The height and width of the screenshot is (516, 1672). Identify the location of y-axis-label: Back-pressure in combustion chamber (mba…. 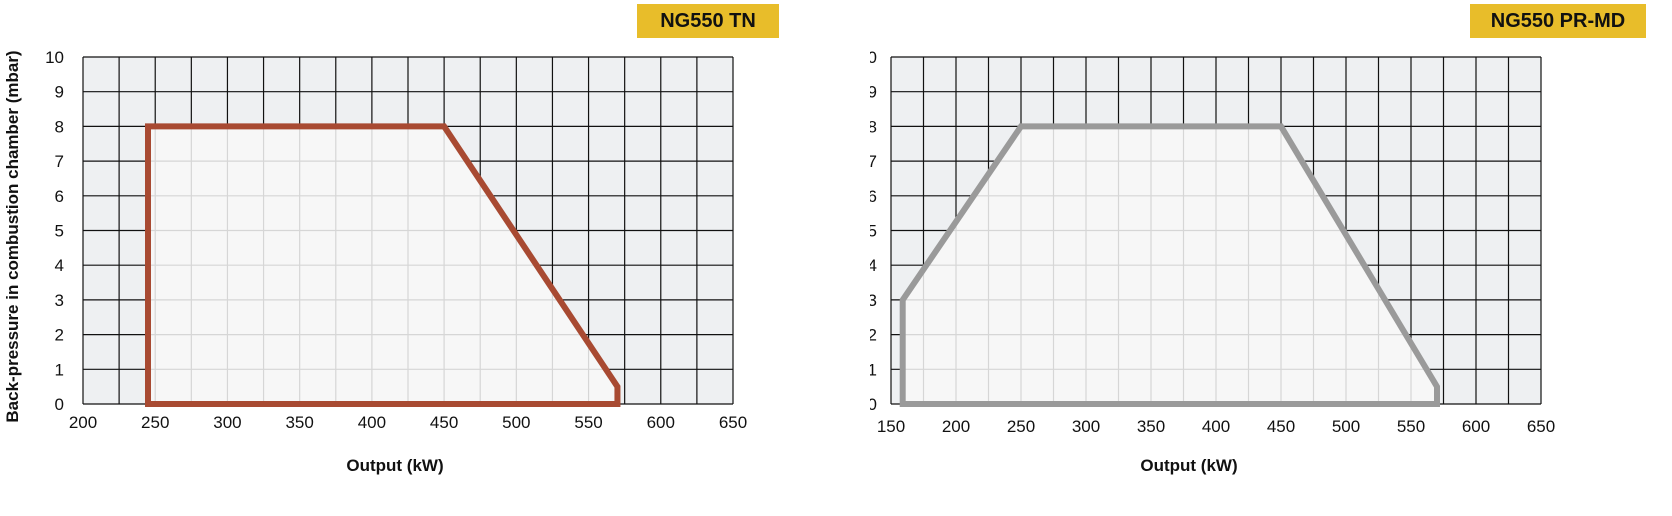
(12, 236).